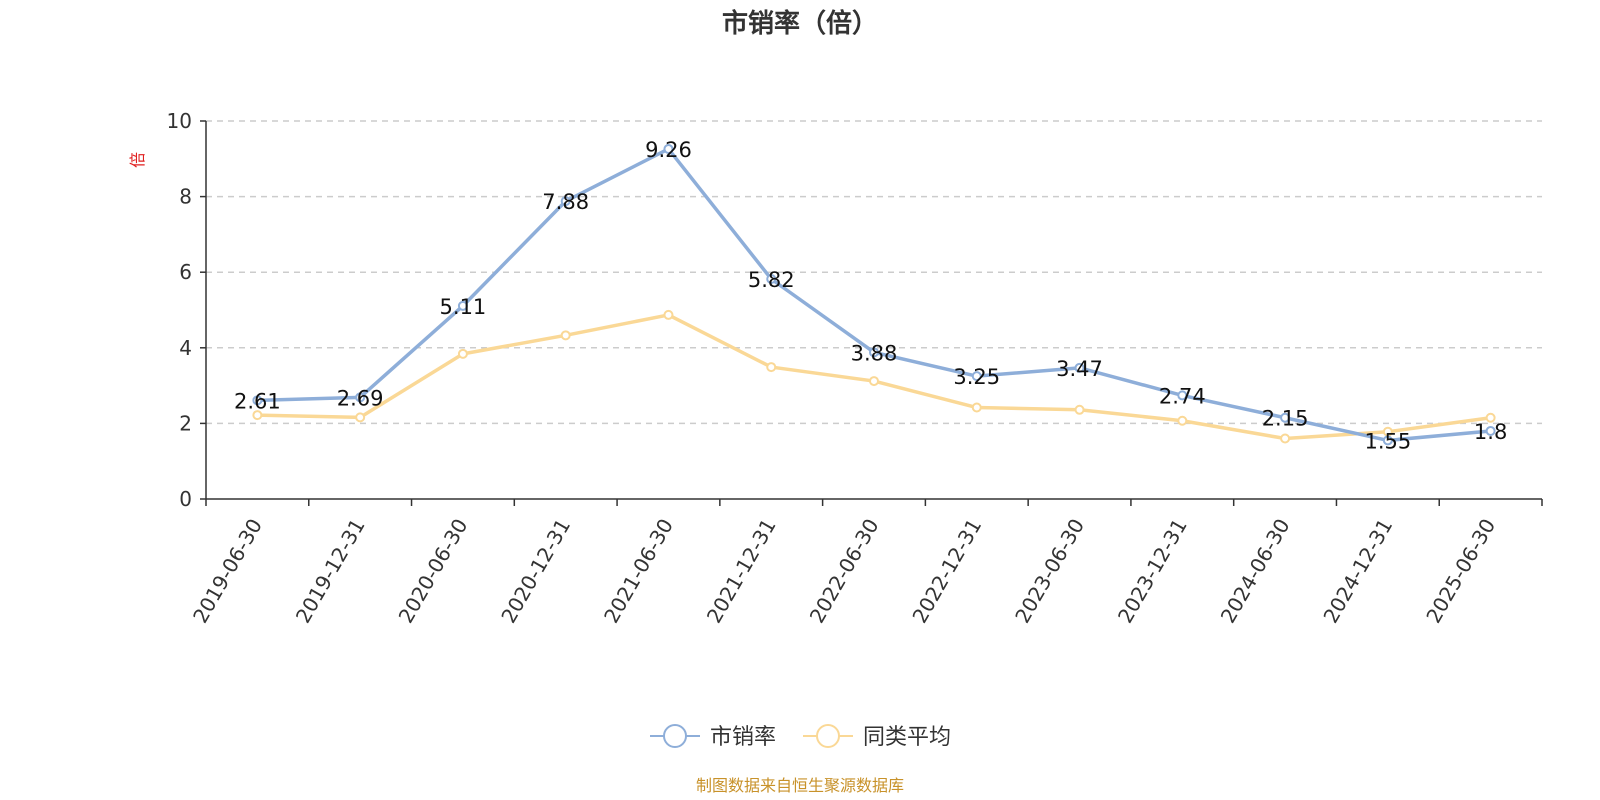 The height and width of the screenshot is (800, 1600). I want to click on y-tick-label: 8, so click(185, 197).